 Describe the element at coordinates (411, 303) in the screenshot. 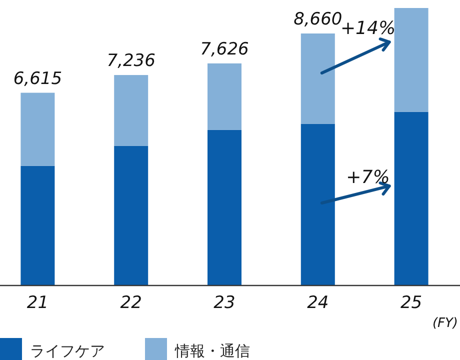

I see `x-tick-label: 25` at that location.